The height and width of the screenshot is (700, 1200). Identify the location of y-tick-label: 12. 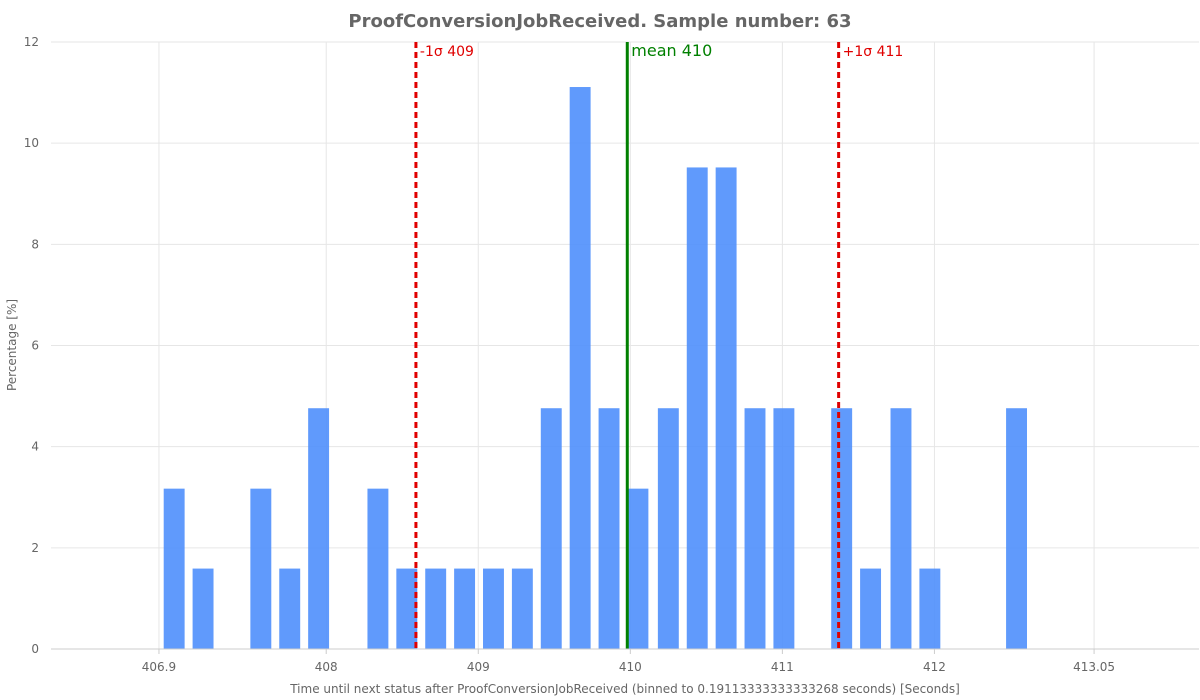
(31, 42).